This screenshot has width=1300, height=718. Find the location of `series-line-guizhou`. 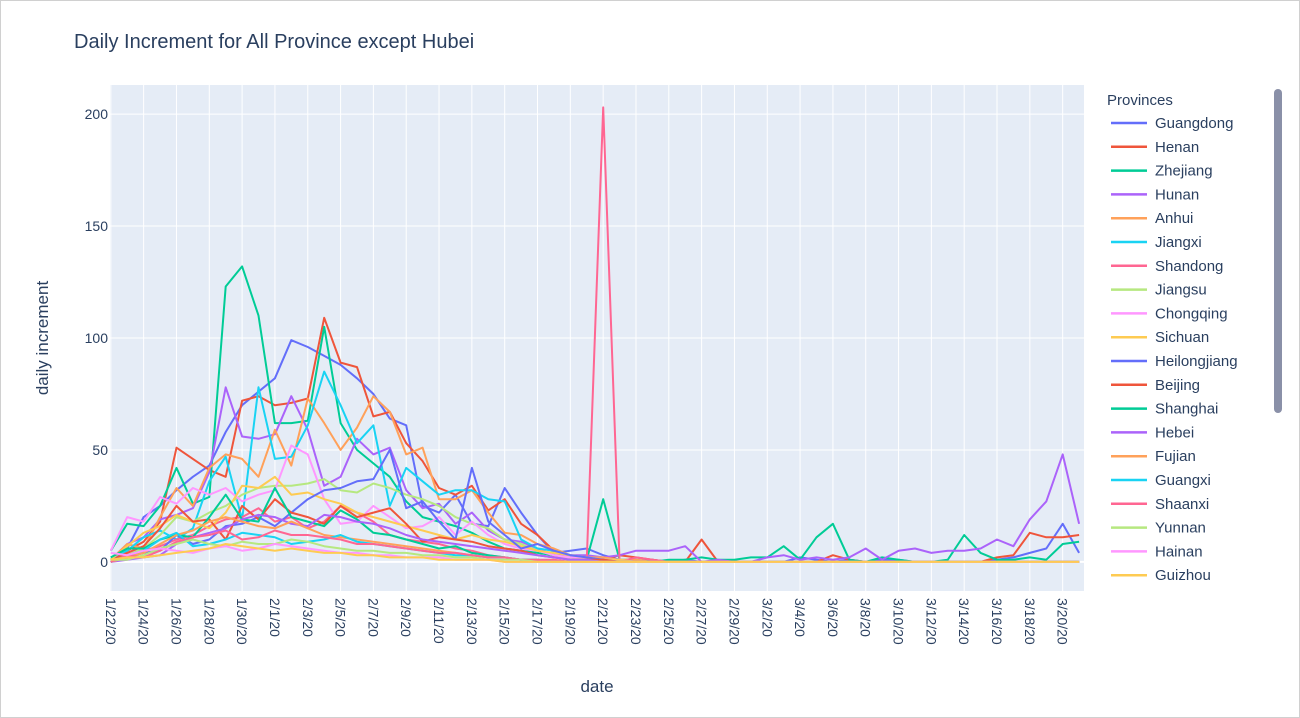

series-line-guizhou is located at coordinates (595, 553).